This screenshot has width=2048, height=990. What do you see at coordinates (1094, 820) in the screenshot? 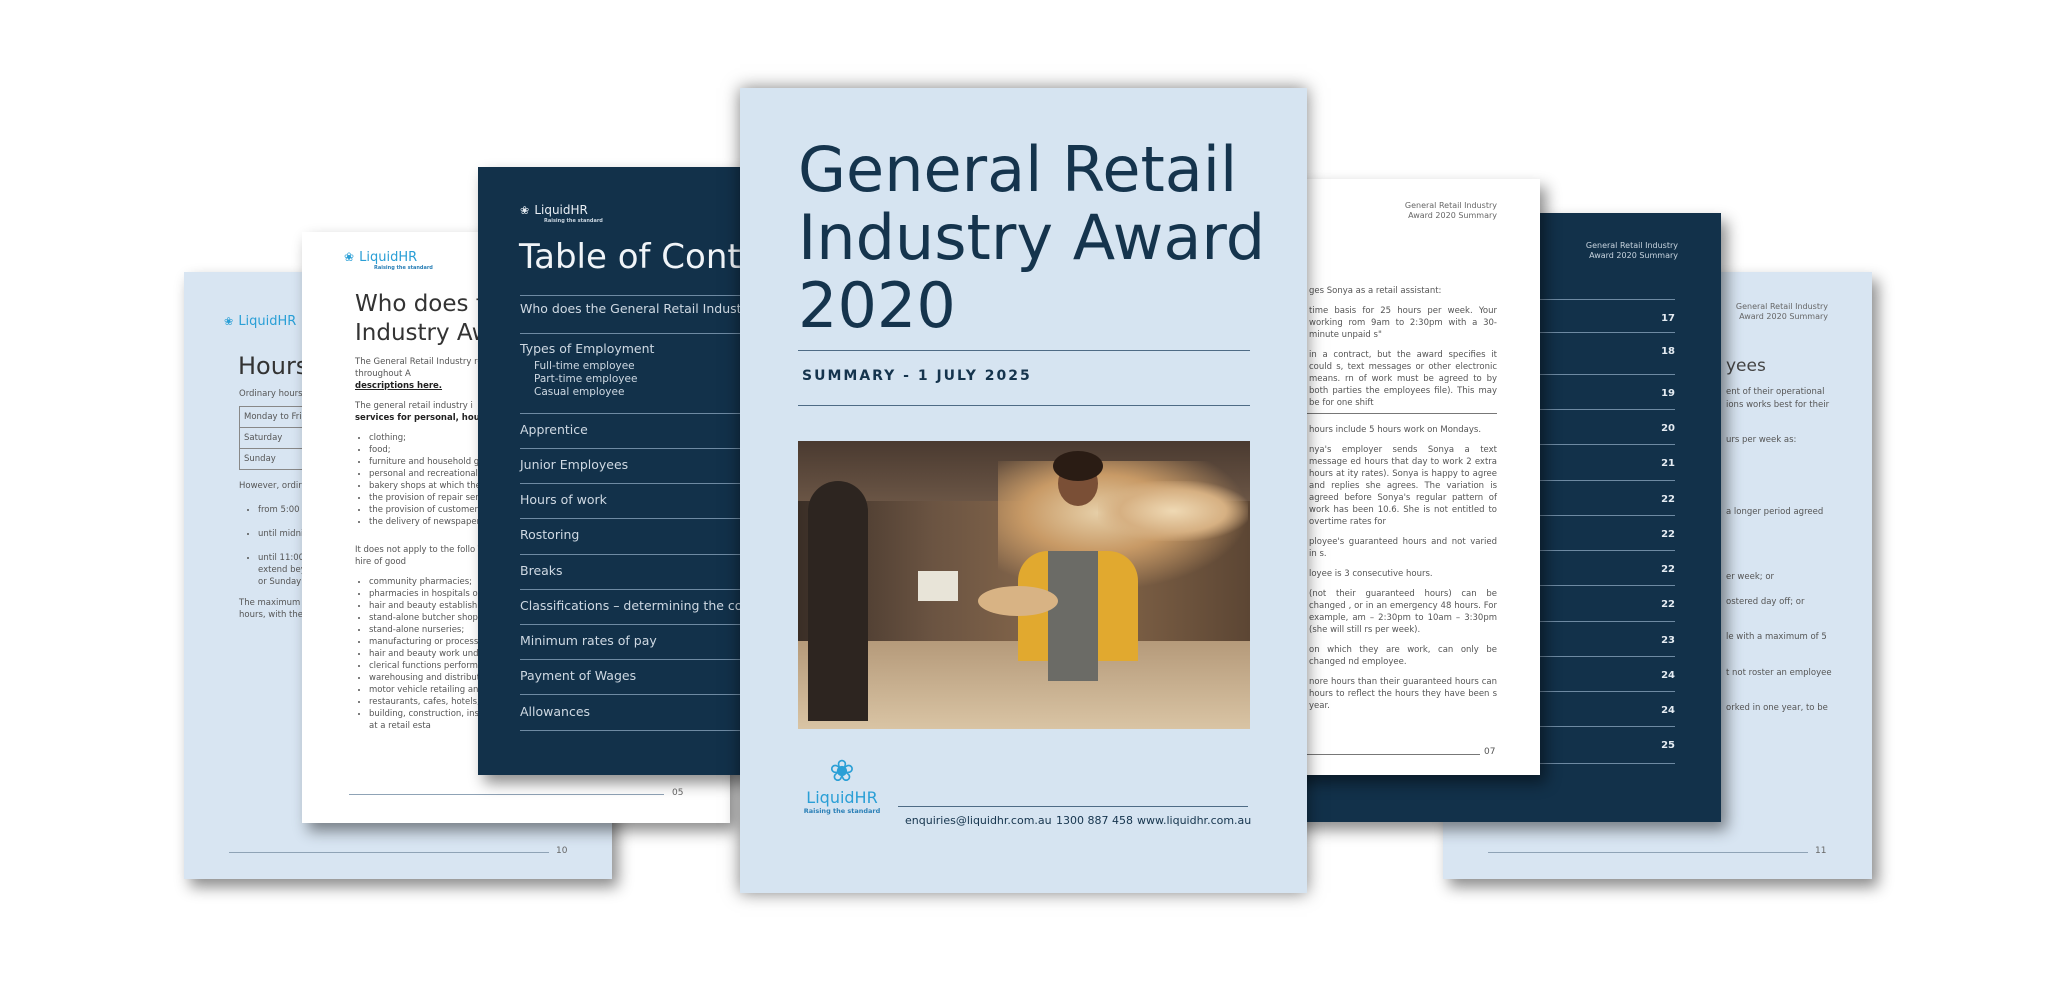
I see `contact-phone: 1300 887 458` at bounding box center [1094, 820].